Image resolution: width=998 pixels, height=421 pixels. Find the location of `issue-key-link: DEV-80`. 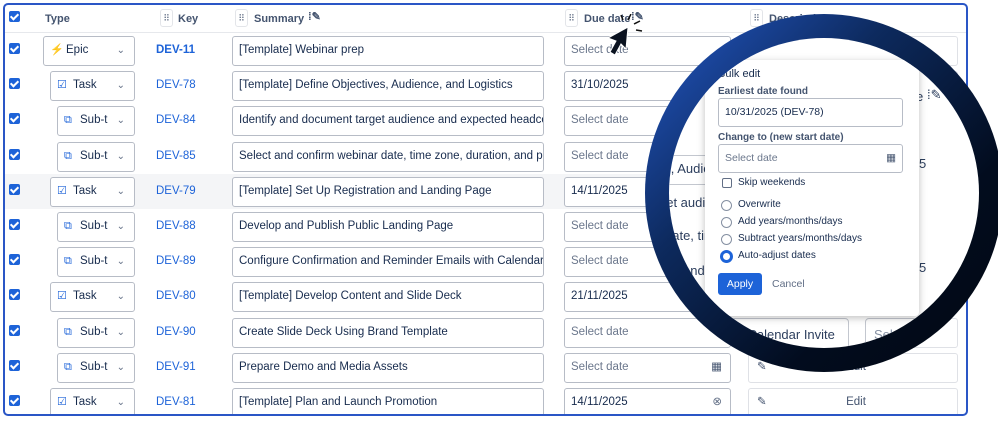

issue-key-link: DEV-80 is located at coordinates (176, 296).